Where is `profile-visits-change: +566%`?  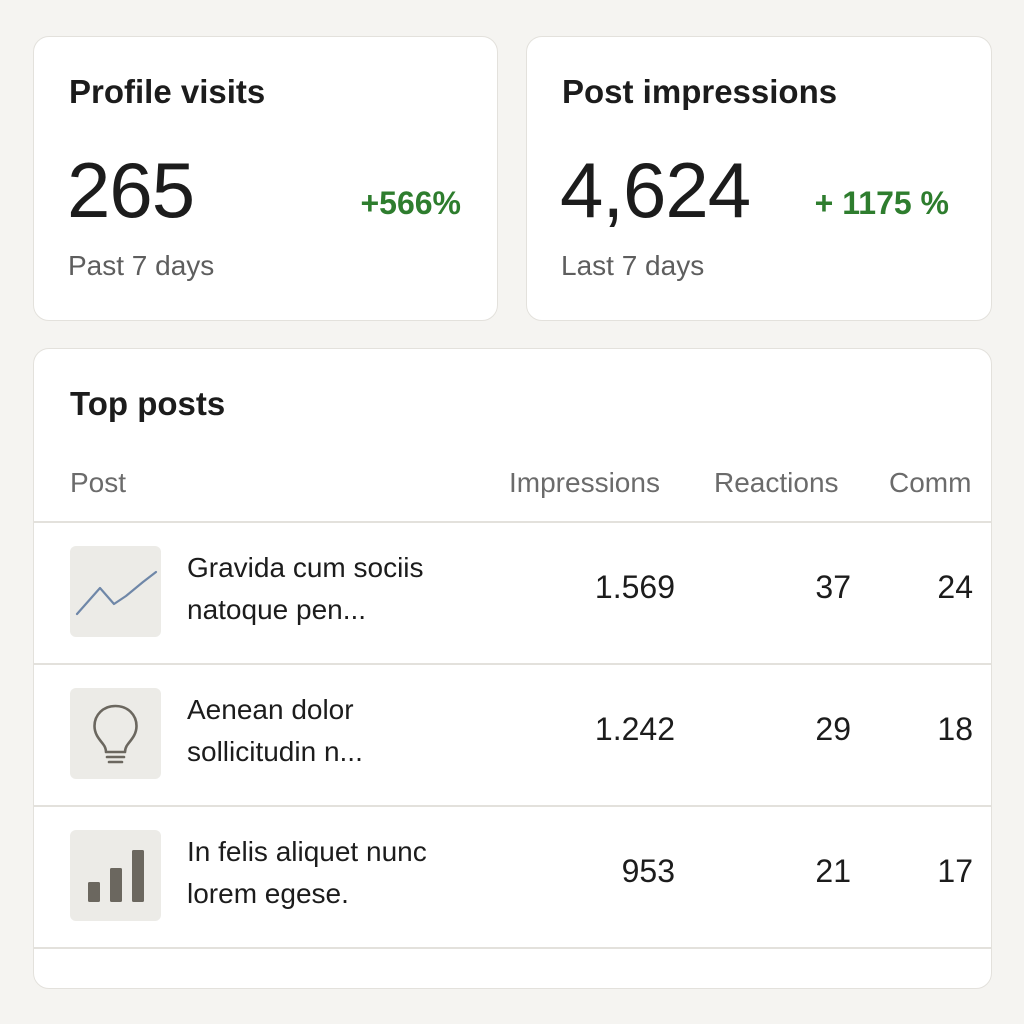
profile-visits-change: +566% is located at coordinates (410, 203).